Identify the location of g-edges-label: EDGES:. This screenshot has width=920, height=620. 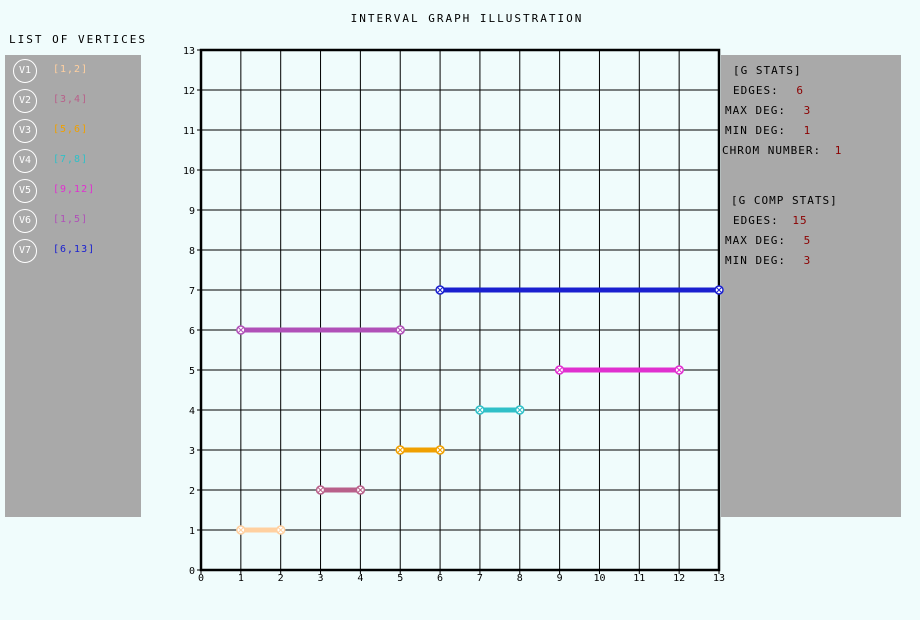
(756, 90).